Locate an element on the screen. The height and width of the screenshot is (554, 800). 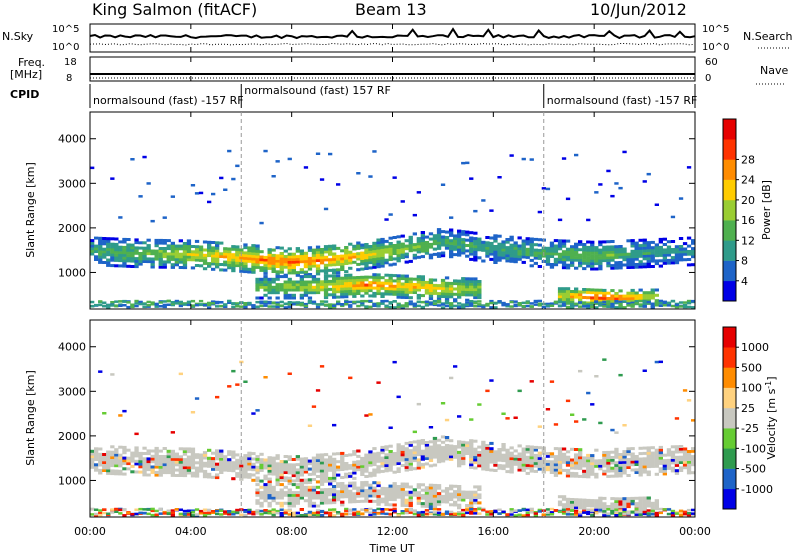
colorbar-tick-label: 12 is located at coordinates (748, 240).